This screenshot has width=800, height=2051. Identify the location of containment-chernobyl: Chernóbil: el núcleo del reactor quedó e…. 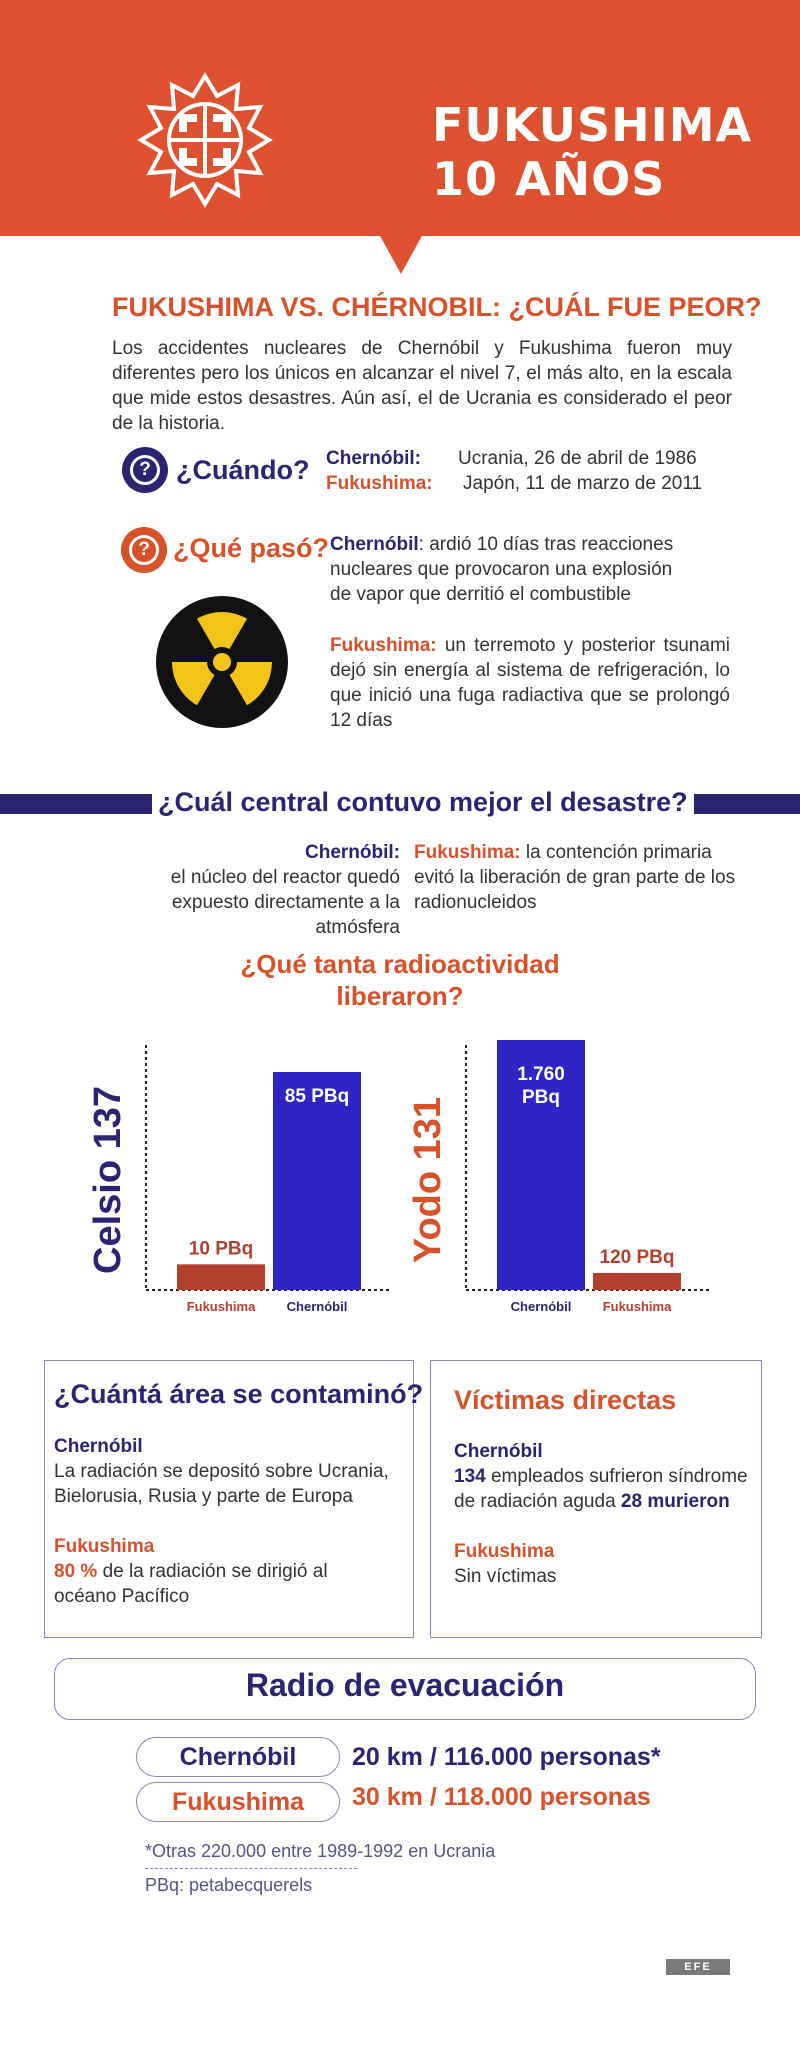
(285, 890).